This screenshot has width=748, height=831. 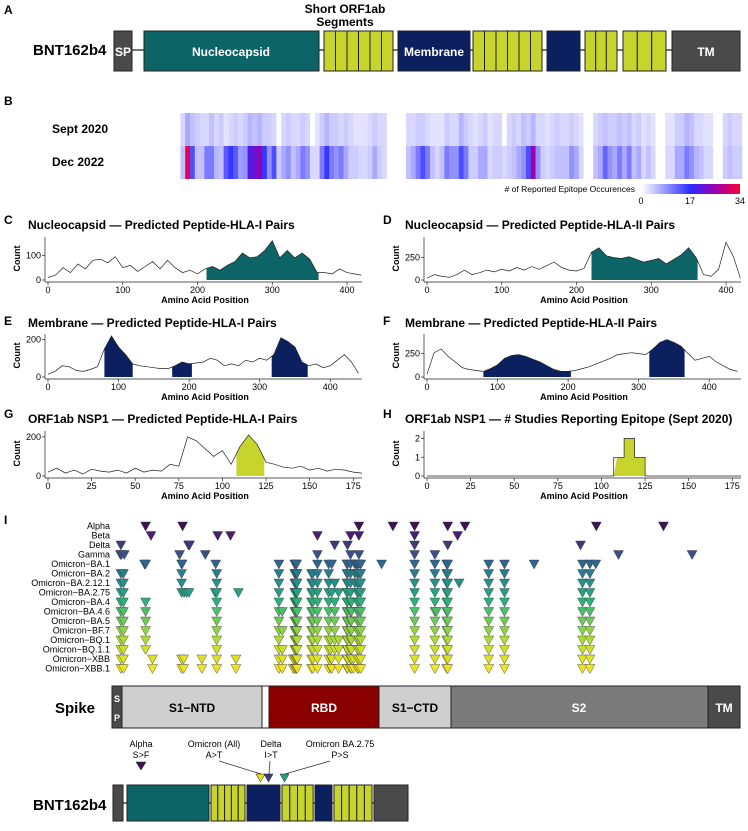 I want to click on spike-label: Spike, so click(x=75, y=708).